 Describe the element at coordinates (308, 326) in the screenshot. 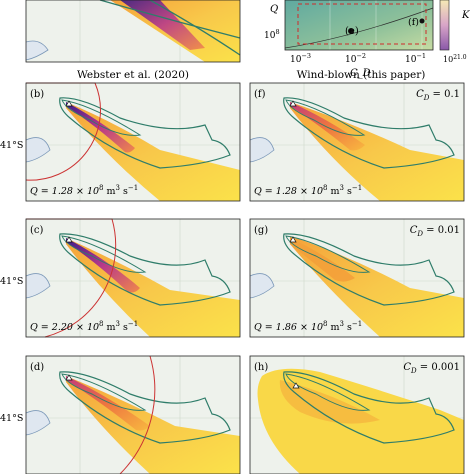

I see `panel-g-flux: Q = 1.86 × 108 m3 s−1` at that location.